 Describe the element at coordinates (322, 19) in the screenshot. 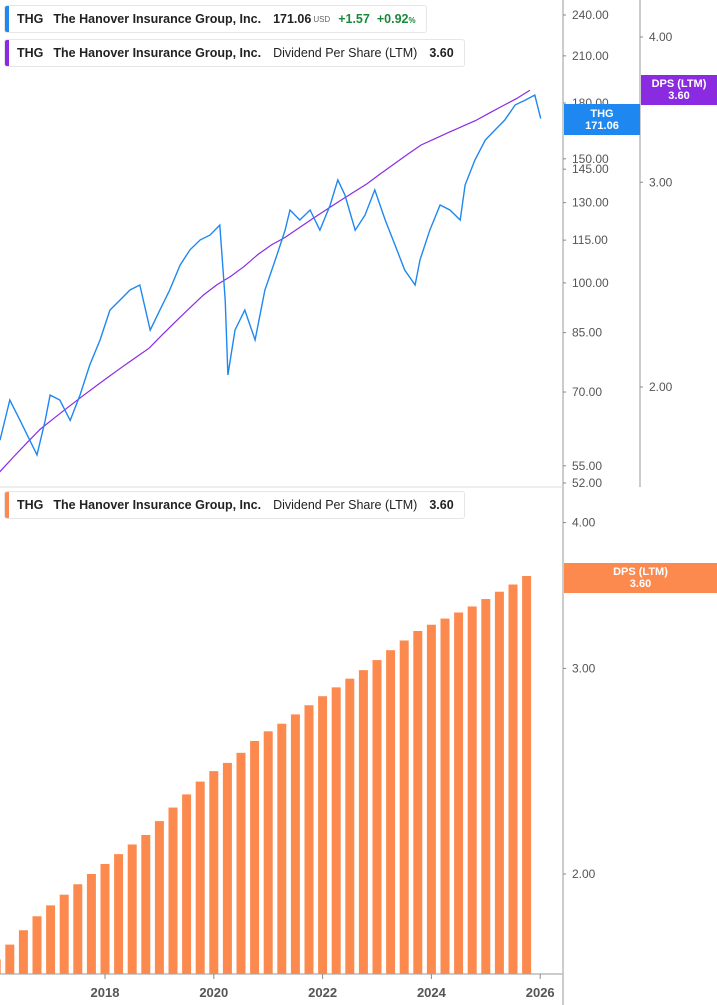

I see `legend-currency: USD` at that location.